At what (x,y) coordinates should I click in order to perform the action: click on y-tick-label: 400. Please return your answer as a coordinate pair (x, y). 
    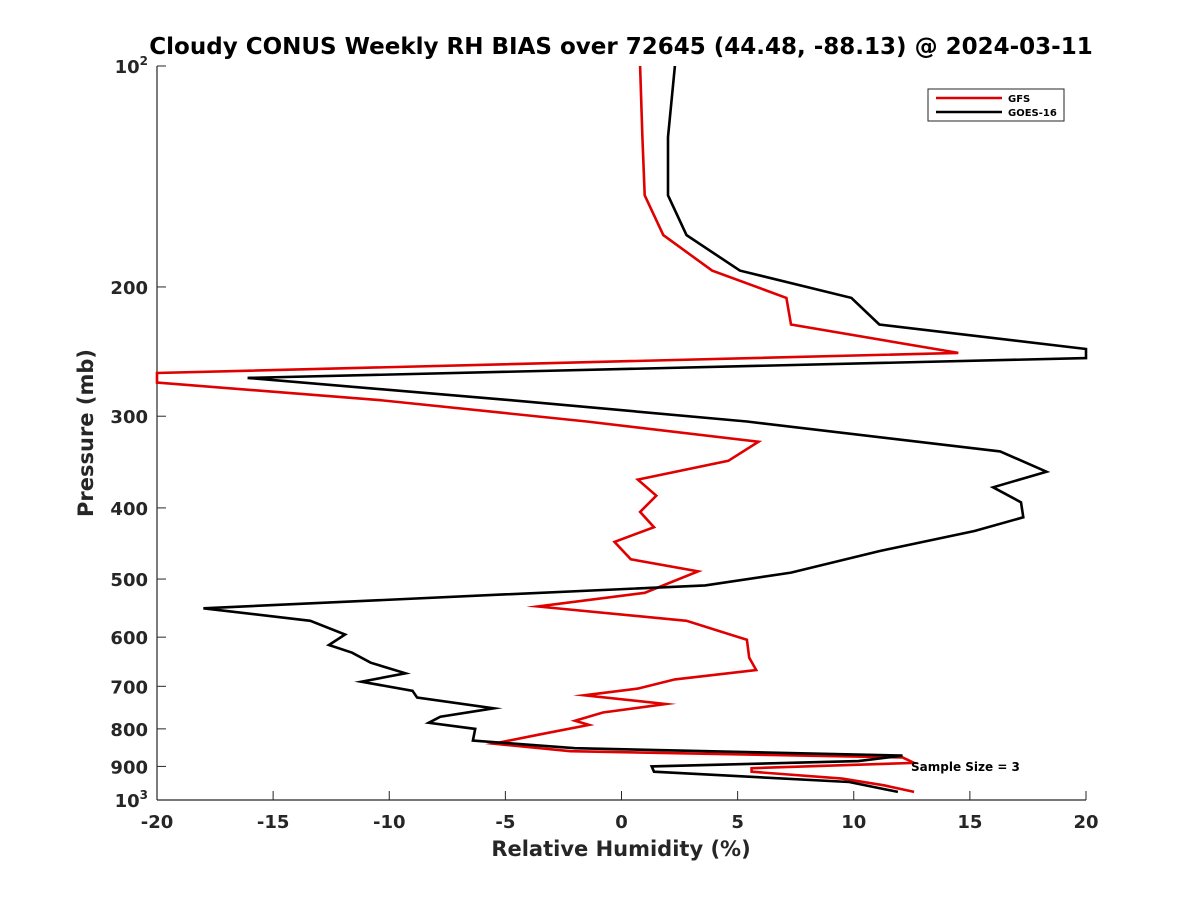
    Looking at the image, I should click on (129, 509).